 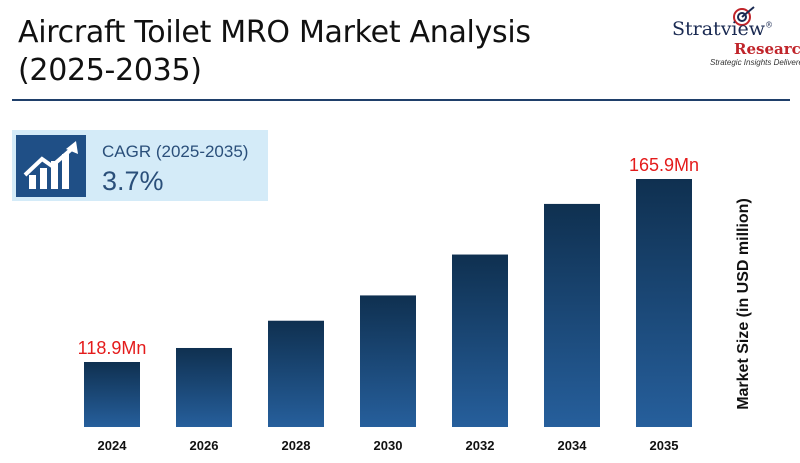 What do you see at coordinates (755, 62) in the screenshot?
I see `logo-tagline: Strategic Insights Delivered` at bounding box center [755, 62].